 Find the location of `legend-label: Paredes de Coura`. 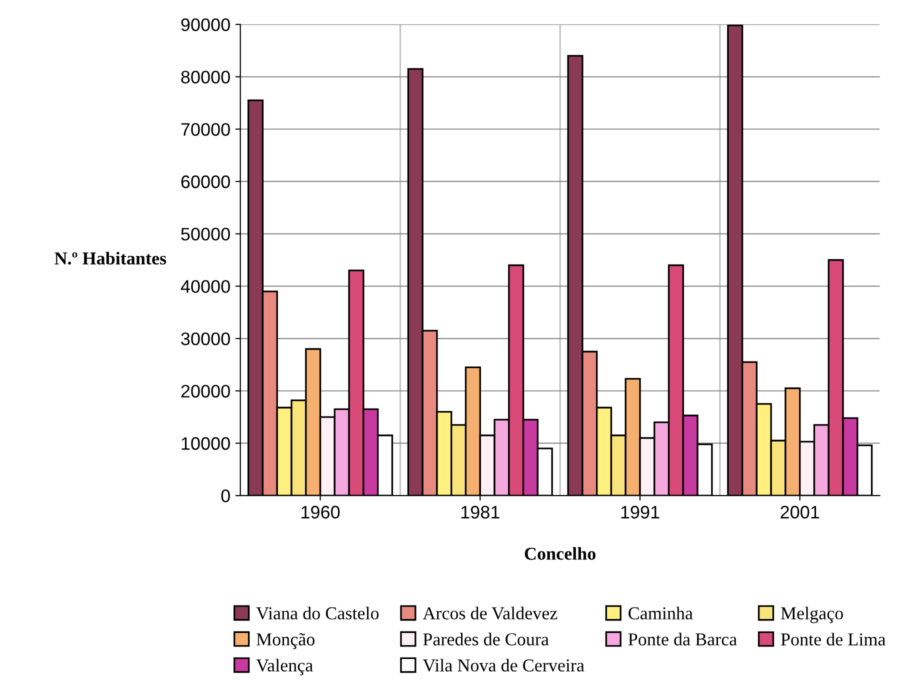

legend-label: Paredes de Coura is located at coordinates (486, 639).